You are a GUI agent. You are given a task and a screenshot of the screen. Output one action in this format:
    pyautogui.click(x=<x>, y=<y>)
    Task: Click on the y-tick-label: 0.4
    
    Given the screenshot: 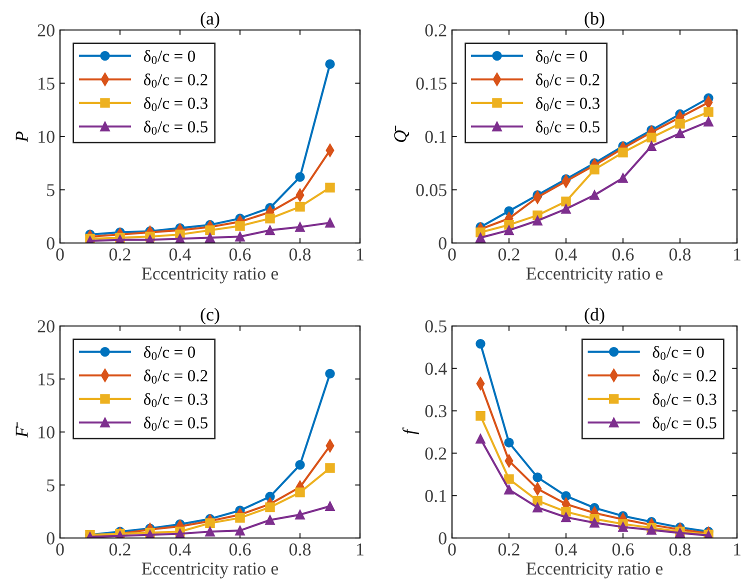 What is the action you would take?
    pyautogui.click(x=436, y=368)
    